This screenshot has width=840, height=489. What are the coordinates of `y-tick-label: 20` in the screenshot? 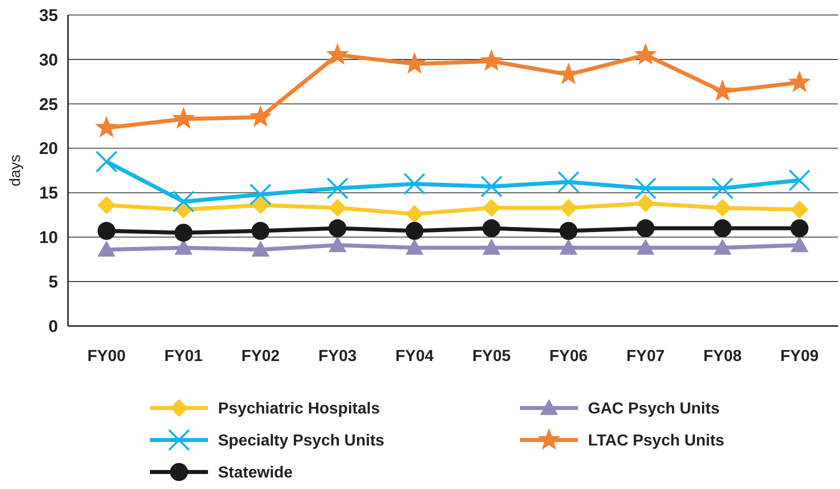 It's located at (48, 148).